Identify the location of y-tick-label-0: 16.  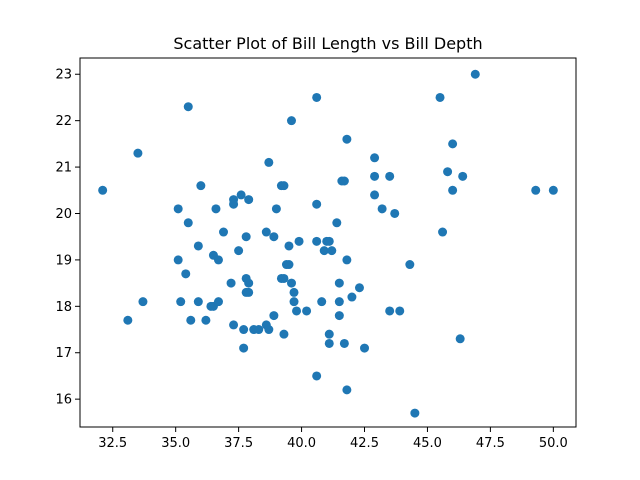
(63, 400).